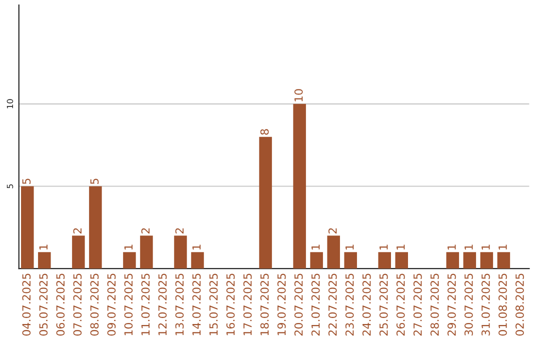 The width and height of the screenshot is (540, 340). What do you see at coordinates (468, 305) in the screenshot?
I see `x-tick-label: 30.07.2025` at bounding box center [468, 305].